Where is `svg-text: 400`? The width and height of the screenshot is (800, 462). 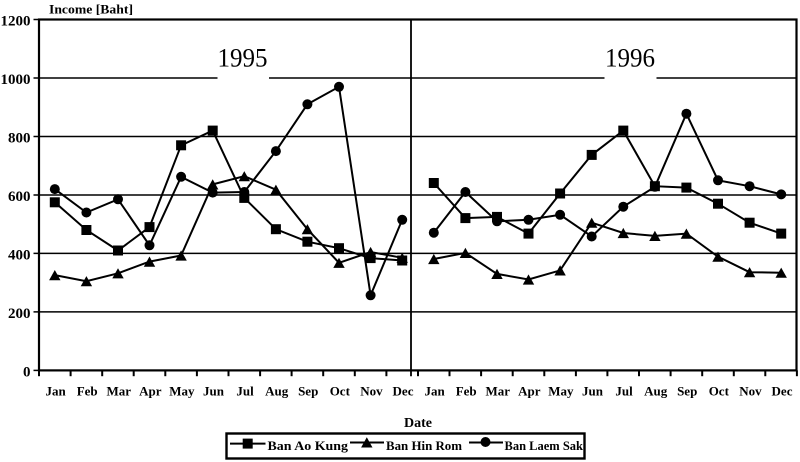
svg-text: 400 is located at coordinates (19, 256).